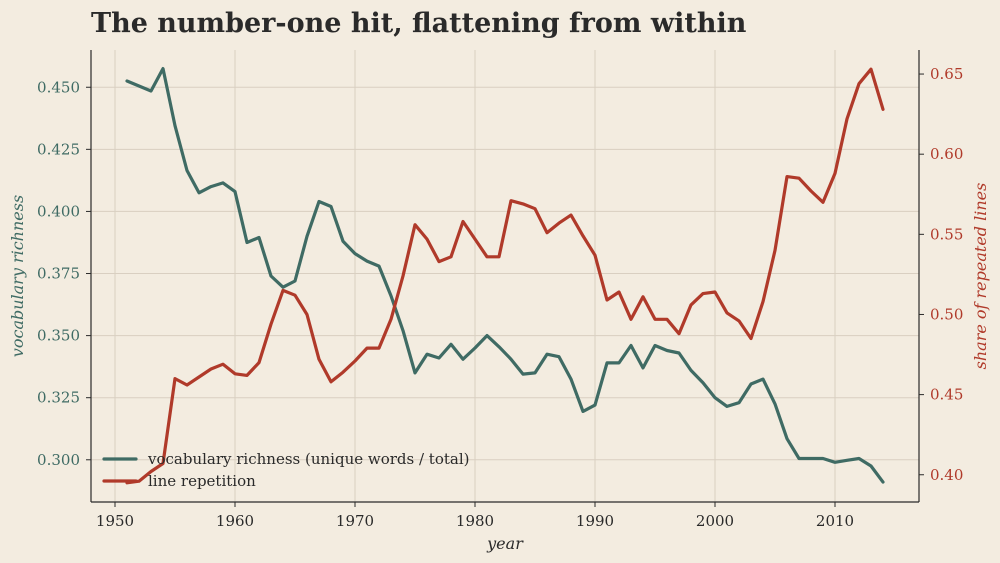  What do you see at coordinates (58, 398) in the screenshot?
I see `y-left-tick-label: 0.325` at bounding box center [58, 398].